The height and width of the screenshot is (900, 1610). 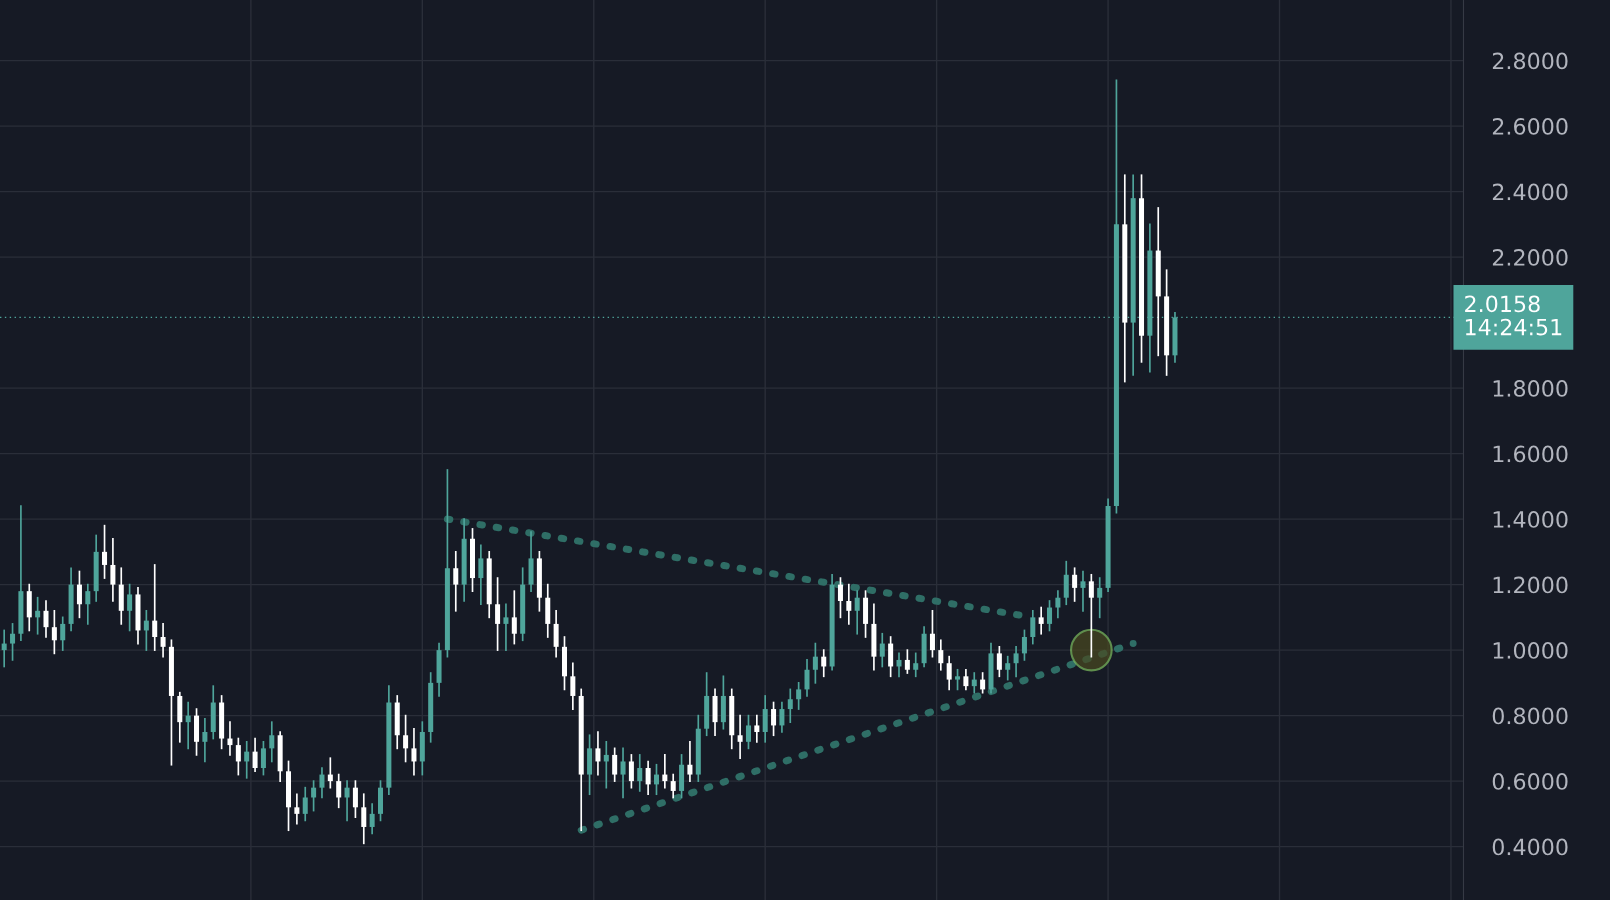 What do you see at coordinates (1530, 519) in the screenshot?
I see `y-tick-label: 1.4000` at bounding box center [1530, 519].